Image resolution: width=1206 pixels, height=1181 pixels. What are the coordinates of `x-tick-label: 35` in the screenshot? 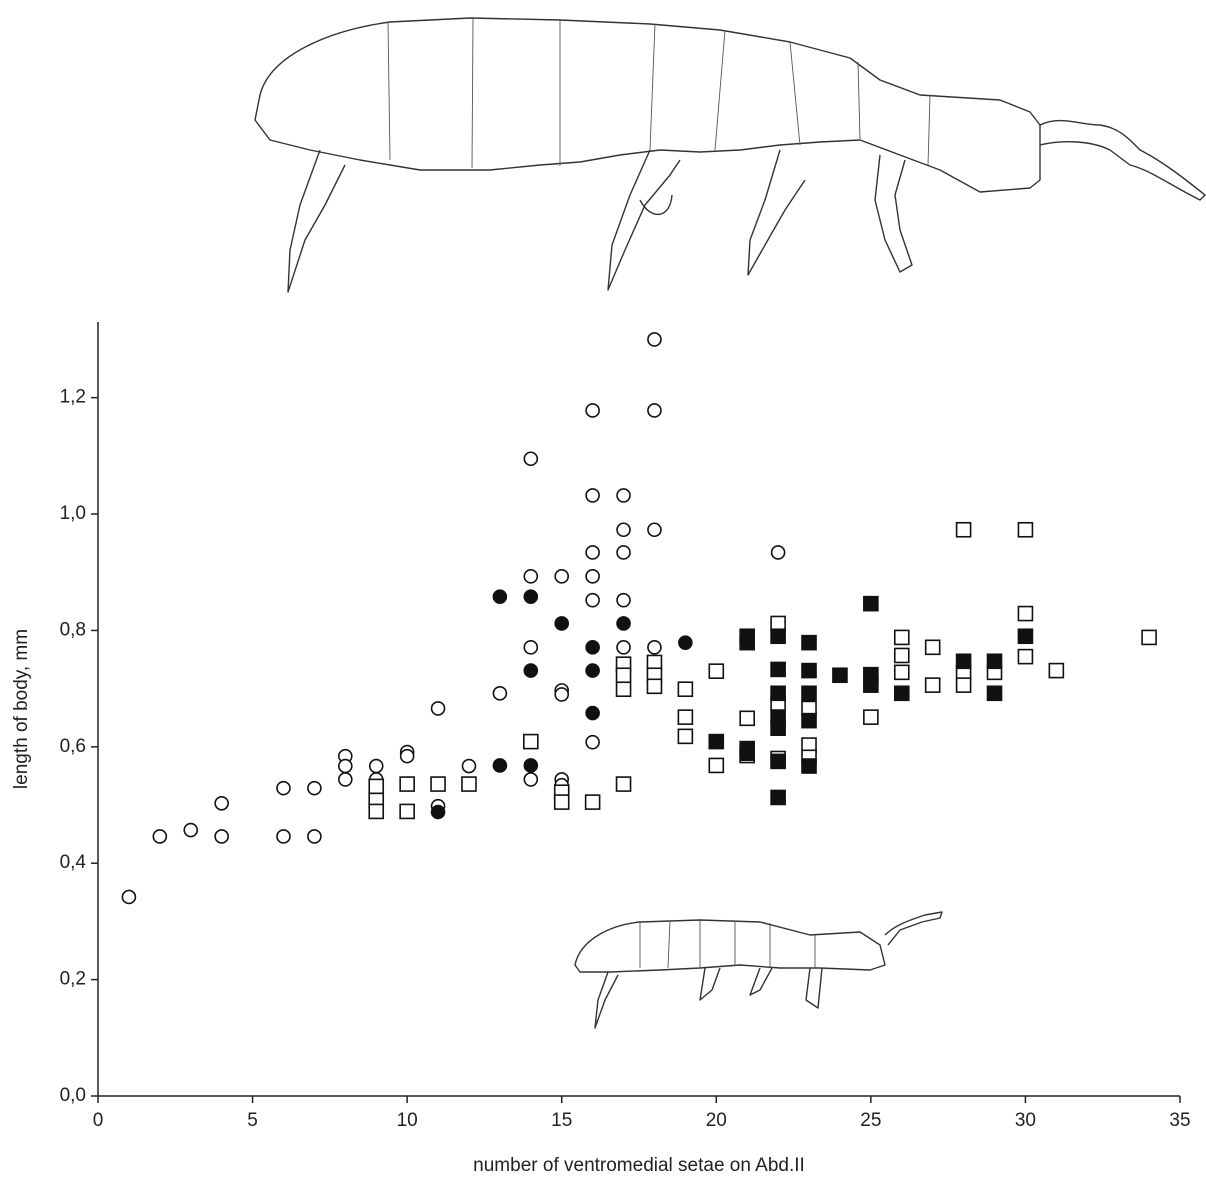 It's located at (1179, 1120).